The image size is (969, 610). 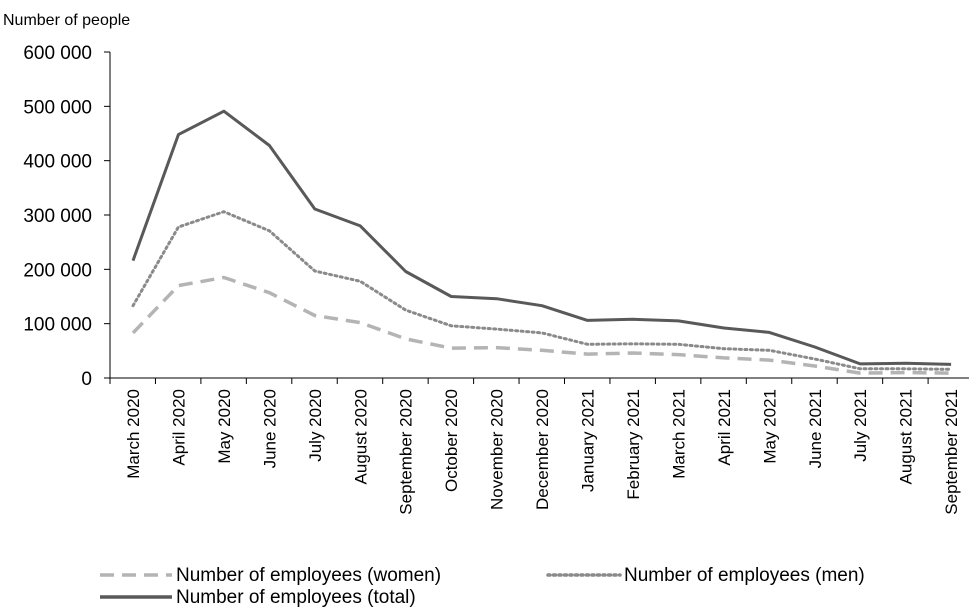 What do you see at coordinates (269, 428) in the screenshot?
I see `x-tick-label: June 2020` at bounding box center [269, 428].